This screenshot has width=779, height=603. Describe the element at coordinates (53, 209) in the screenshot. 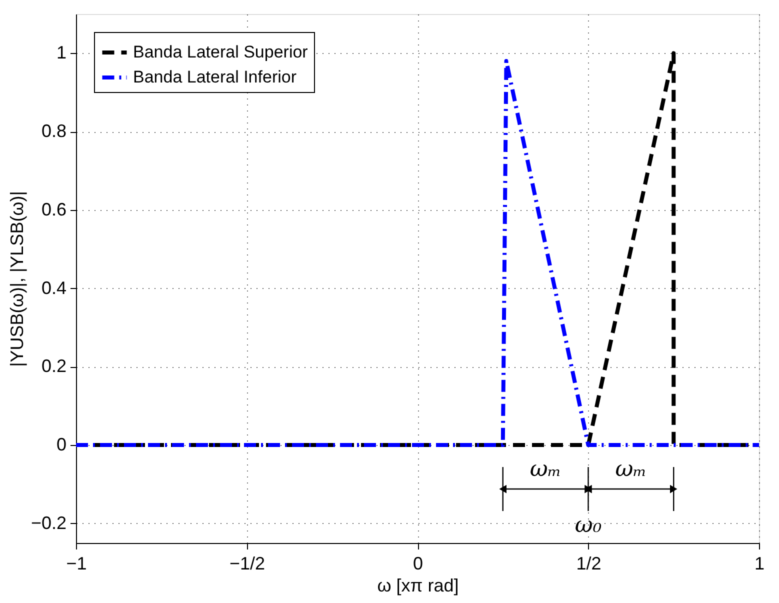

I see `y-tick-label: 0.6` at that location.